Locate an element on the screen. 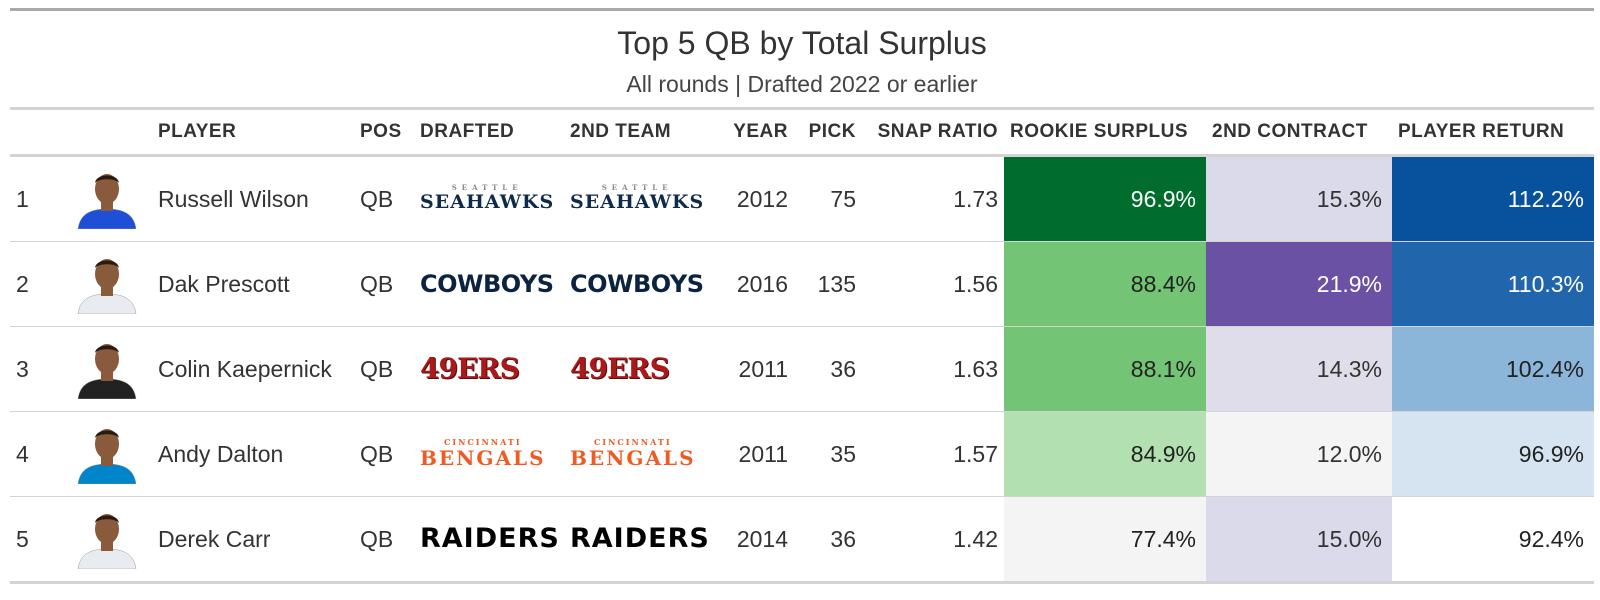  second-team-cell: 49ERS is located at coordinates (639, 369).